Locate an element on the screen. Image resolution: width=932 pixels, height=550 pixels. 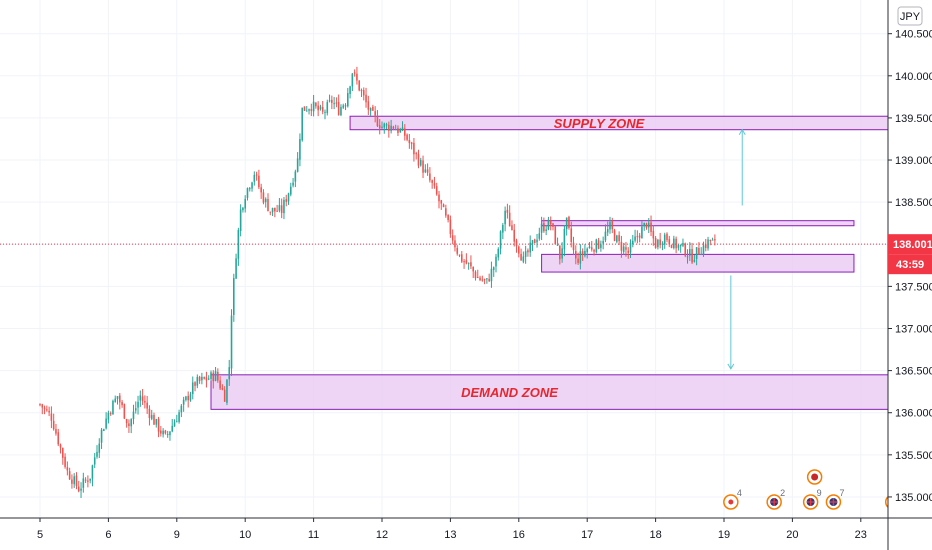
y-tick-label: 137.500 is located at coordinates (913, 287).